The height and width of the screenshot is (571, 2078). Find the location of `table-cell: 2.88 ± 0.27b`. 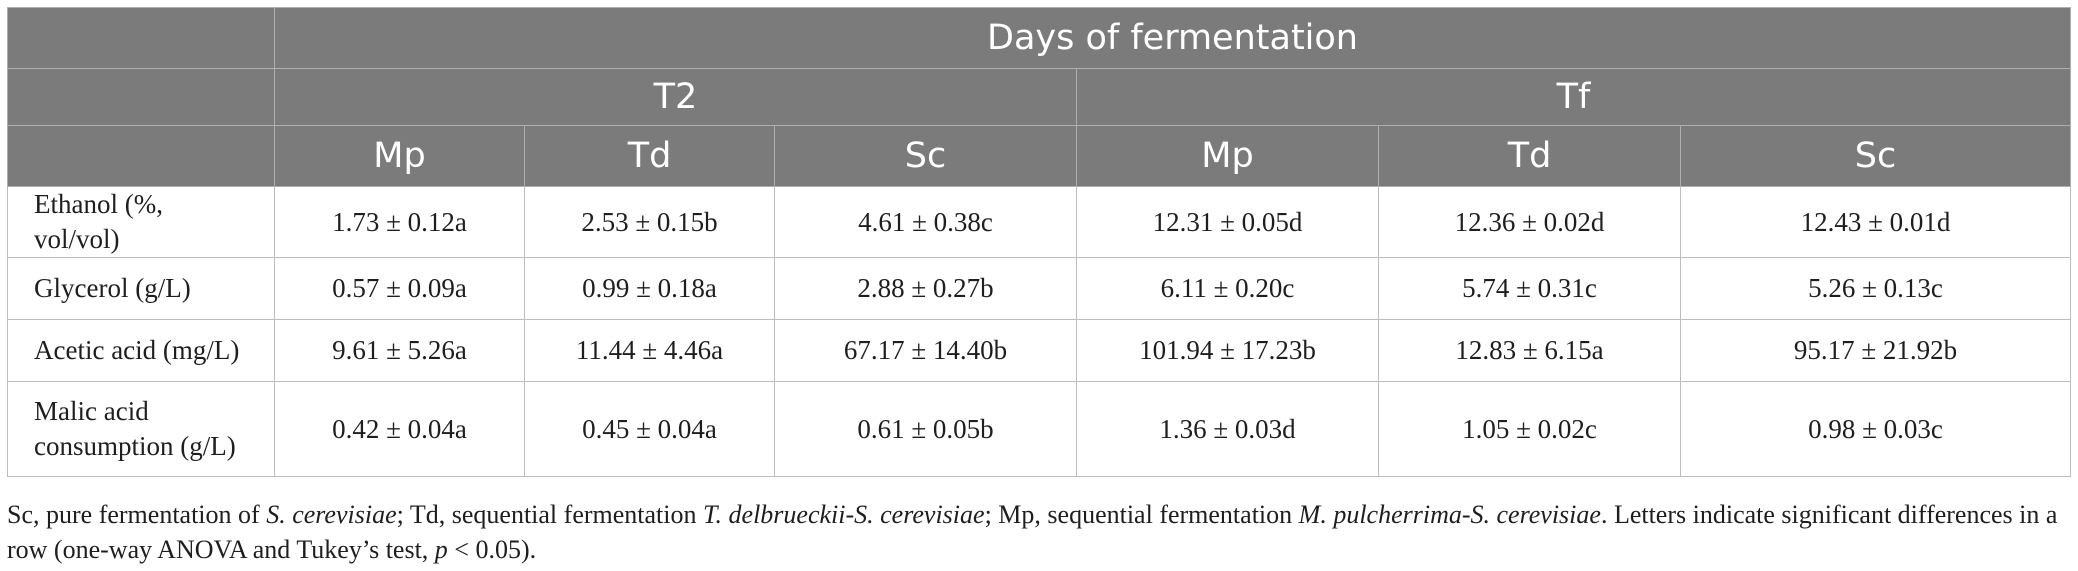

table-cell: 2.88 ± 0.27b is located at coordinates (925, 289).